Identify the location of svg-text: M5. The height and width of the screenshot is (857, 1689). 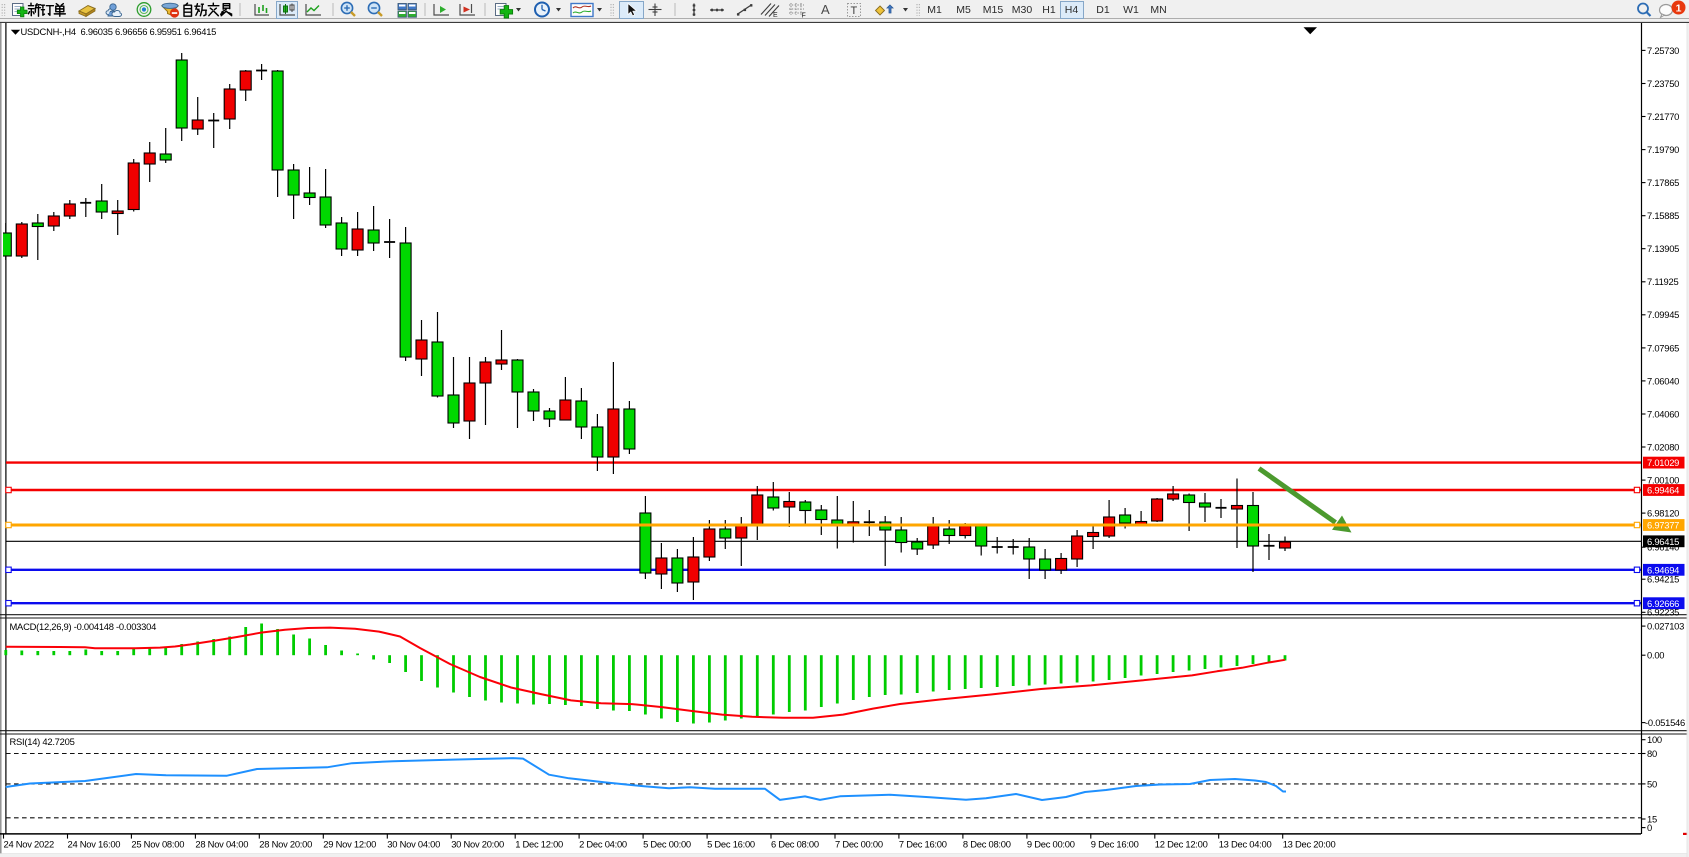
(963, 10).